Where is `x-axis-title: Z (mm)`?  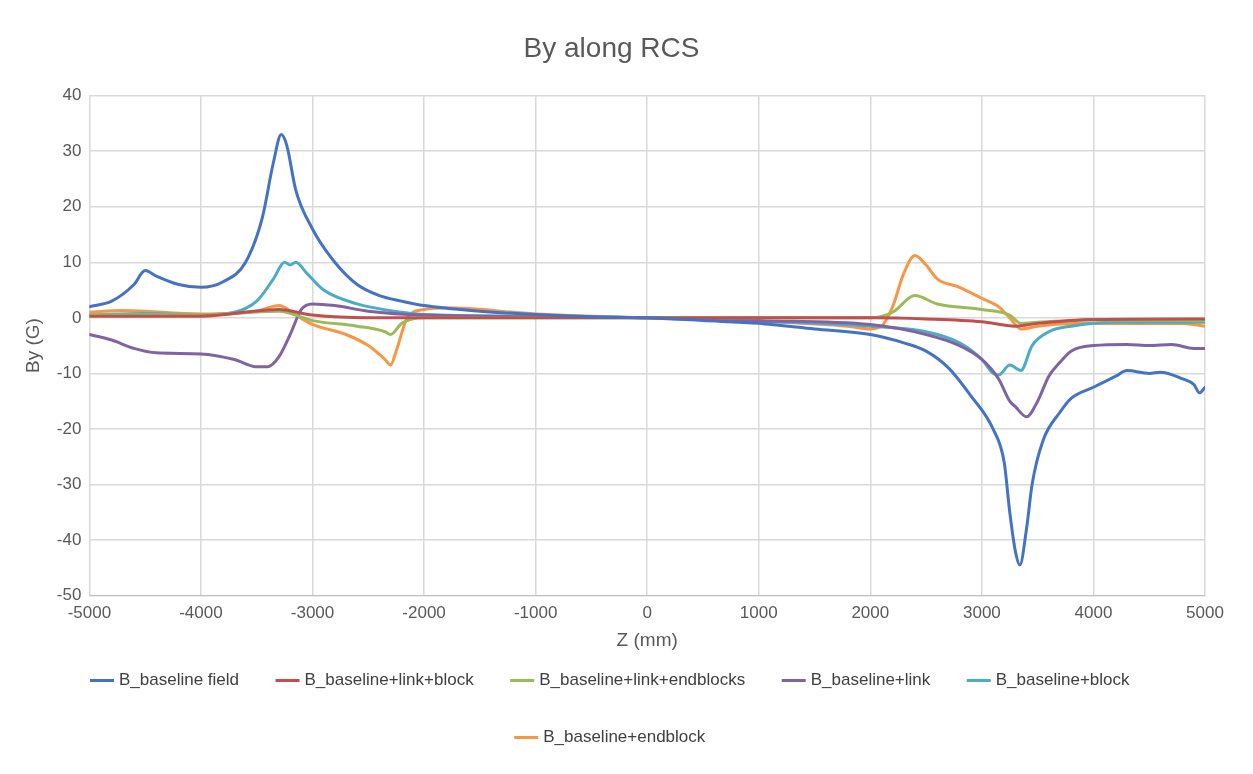 x-axis-title: Z (mm) is located at coordinates (647, 640).